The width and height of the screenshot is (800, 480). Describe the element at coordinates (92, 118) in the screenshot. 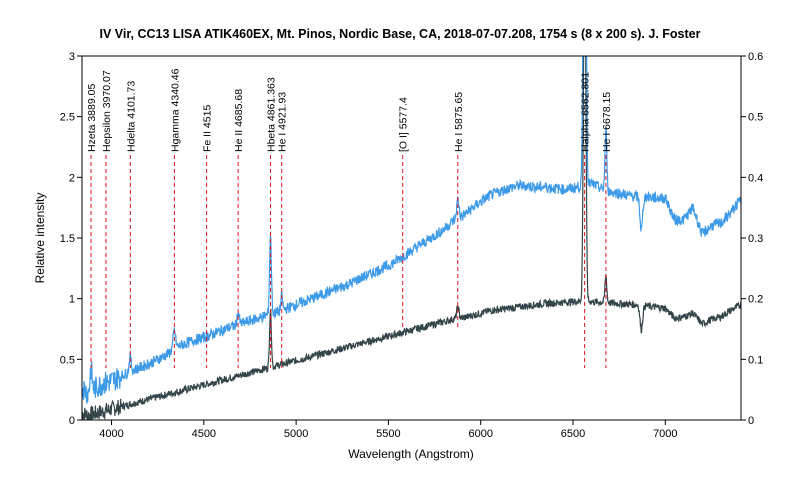

I see `reference-line-label: Hzeta 3889.05` at that location.